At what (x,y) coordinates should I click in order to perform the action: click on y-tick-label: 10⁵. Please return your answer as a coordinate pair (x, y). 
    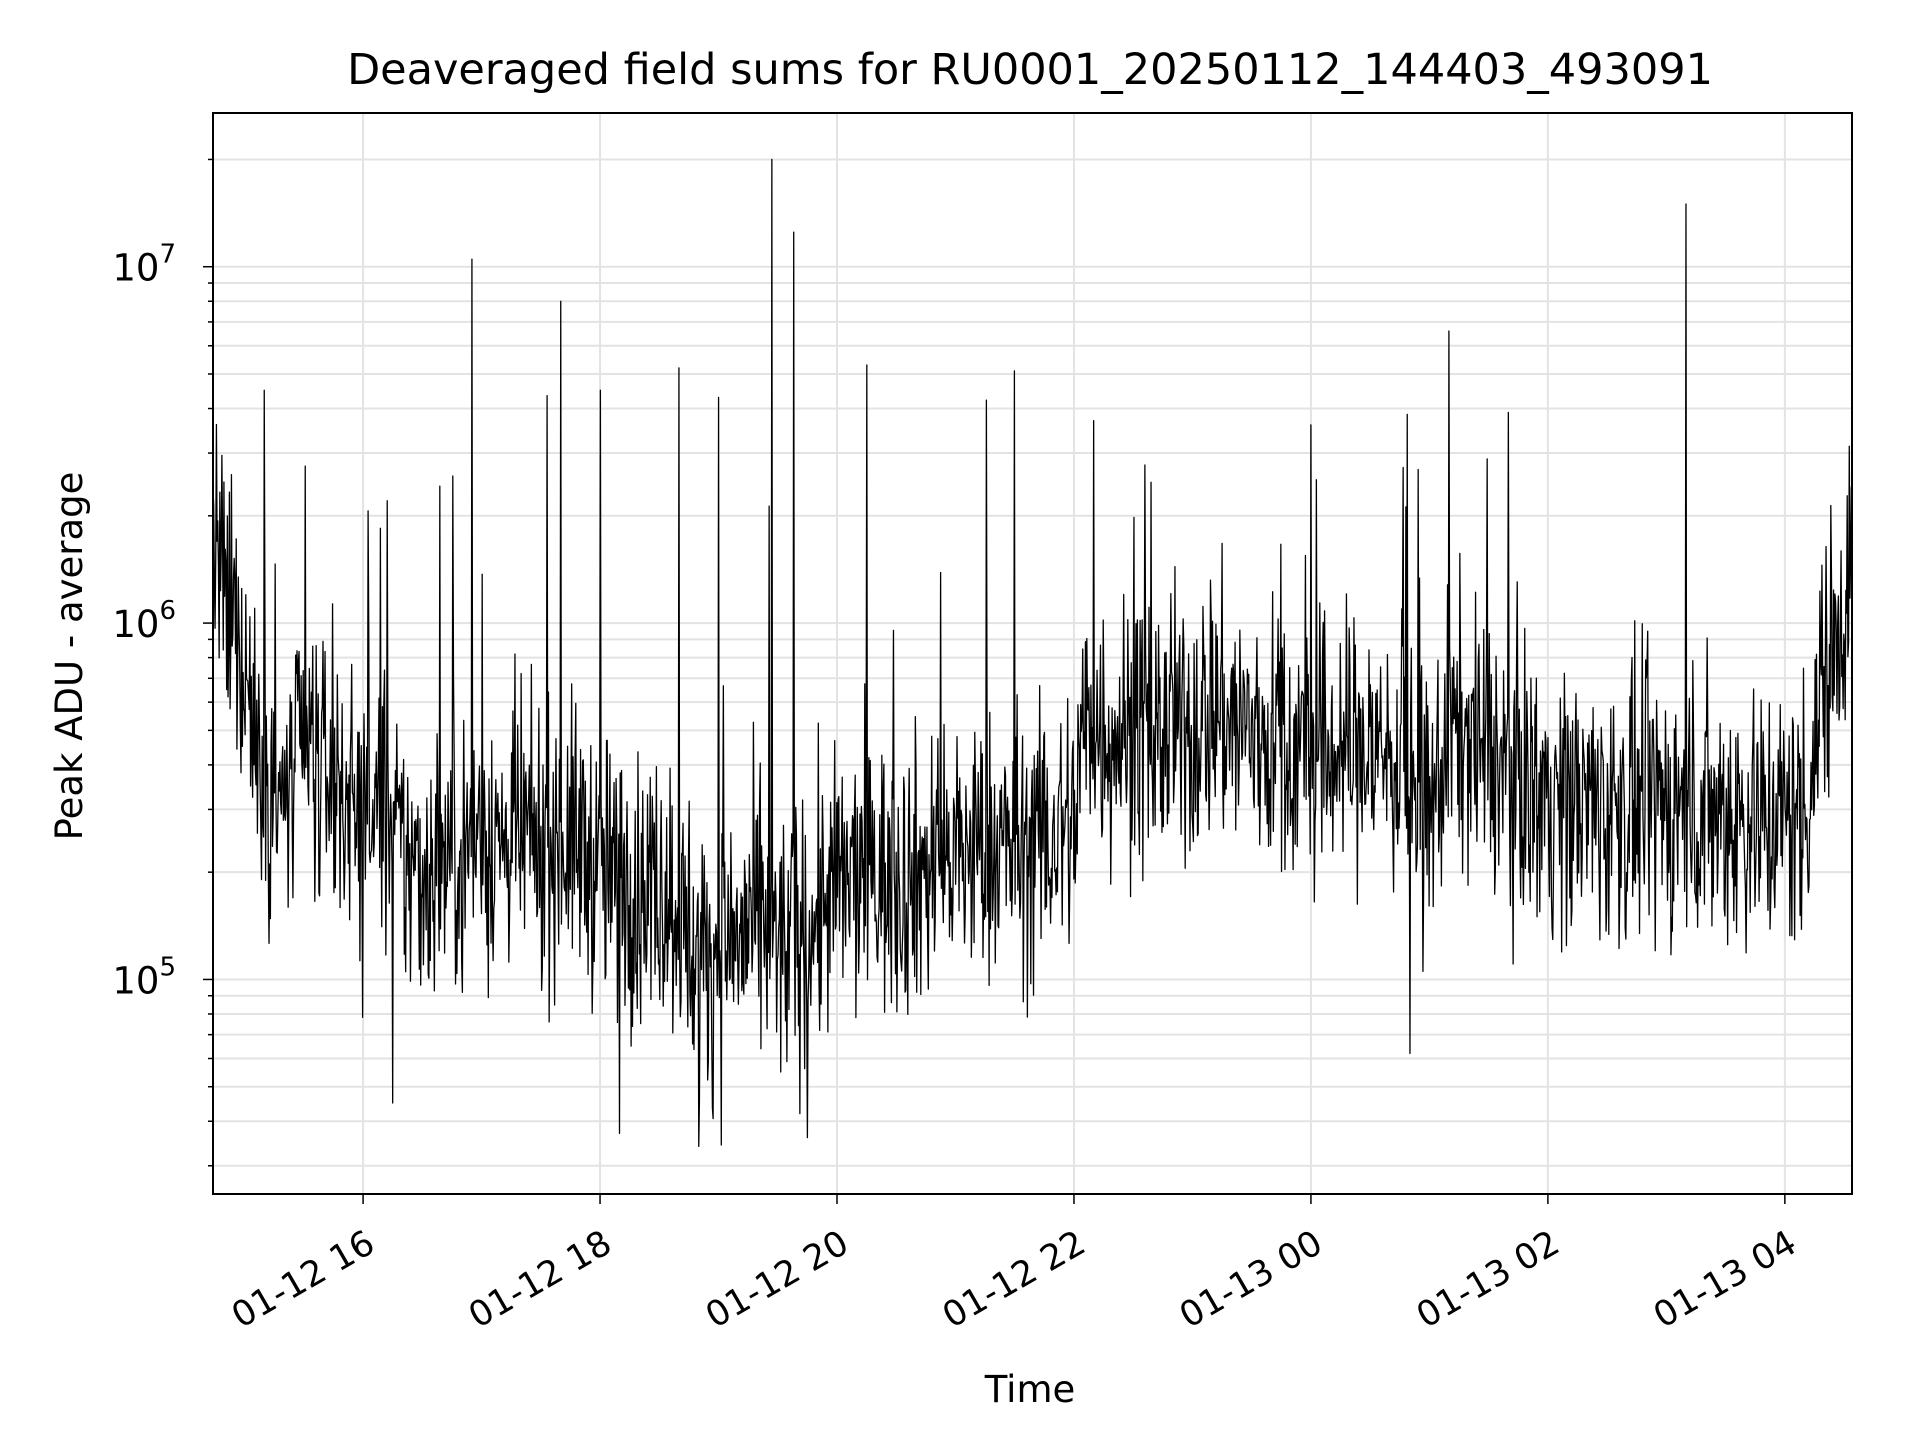
    Looking at the image, I should click on (144, 977).